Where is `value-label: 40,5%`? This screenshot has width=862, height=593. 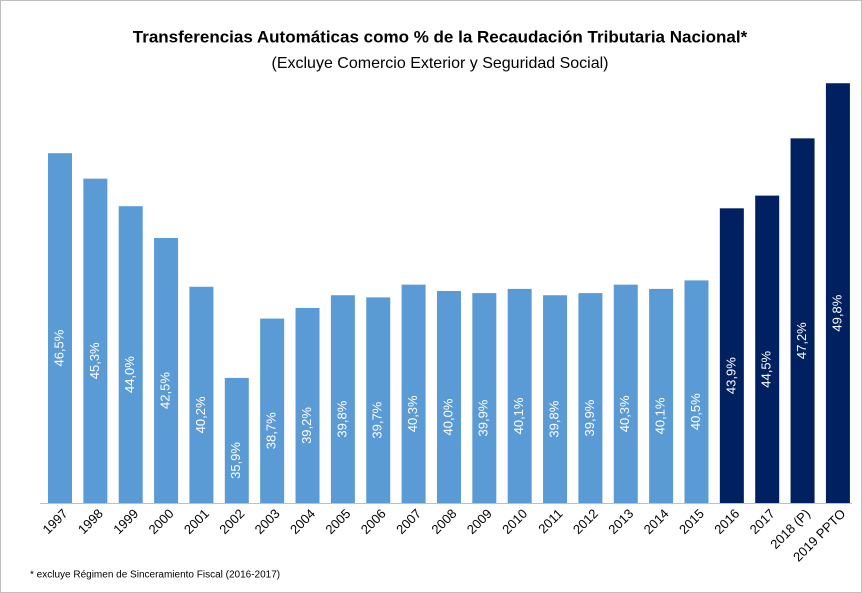
value-label: 40,5% is located at coordinates (695, 411).